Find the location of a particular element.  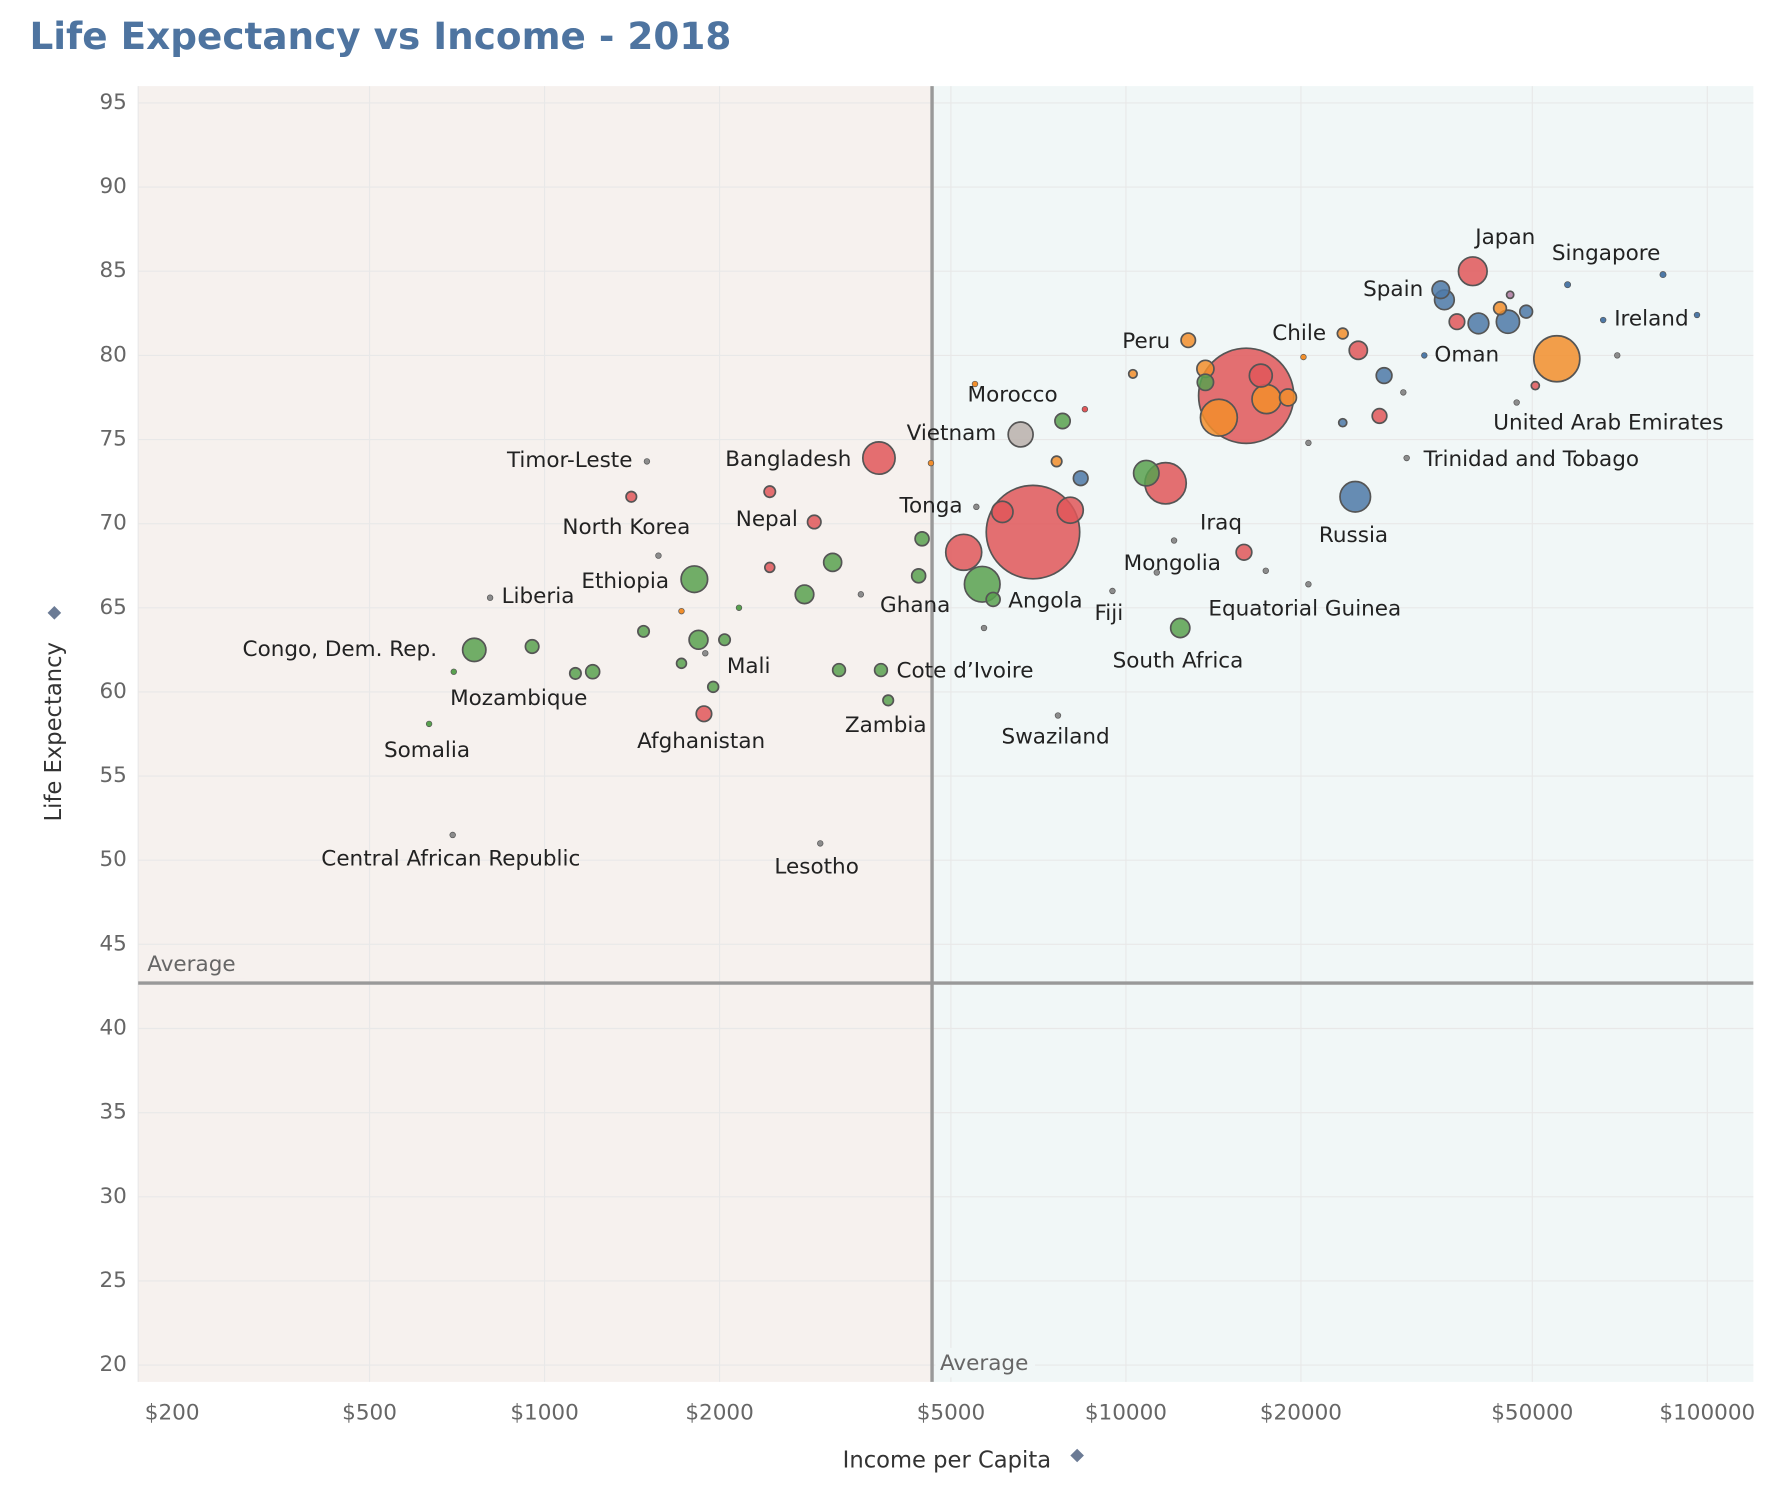

average-label: Average is located at coordinates (191, 964).